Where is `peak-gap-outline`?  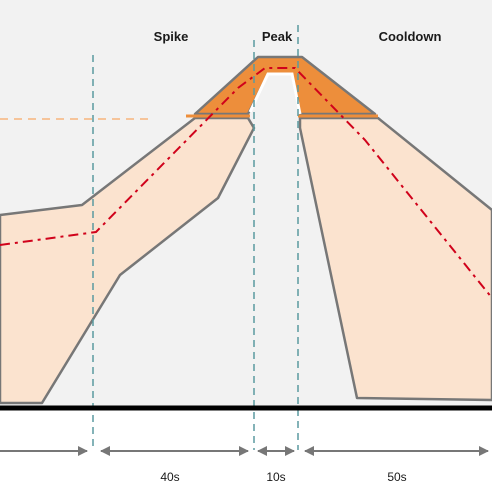 peak-gap-outline is located at coordinates (275, 93).